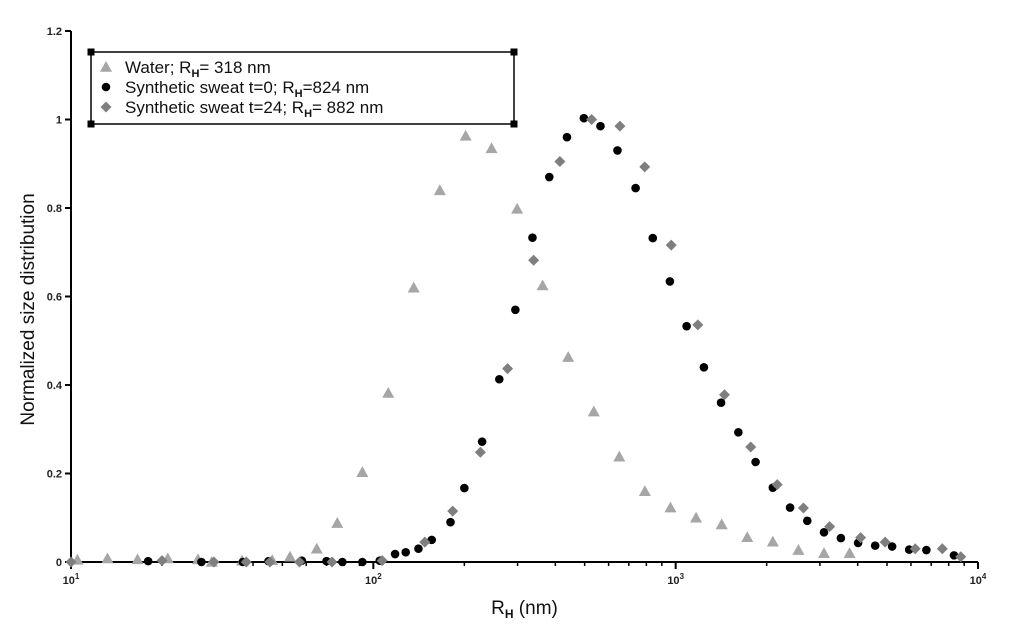 The image size is (1024, 635). What do you see at coordinates (254, 109) in the screenshot?
I see `legend-label: Synthetic sweat t=24; RH= 882 nm` at bounding box center [254, 109].